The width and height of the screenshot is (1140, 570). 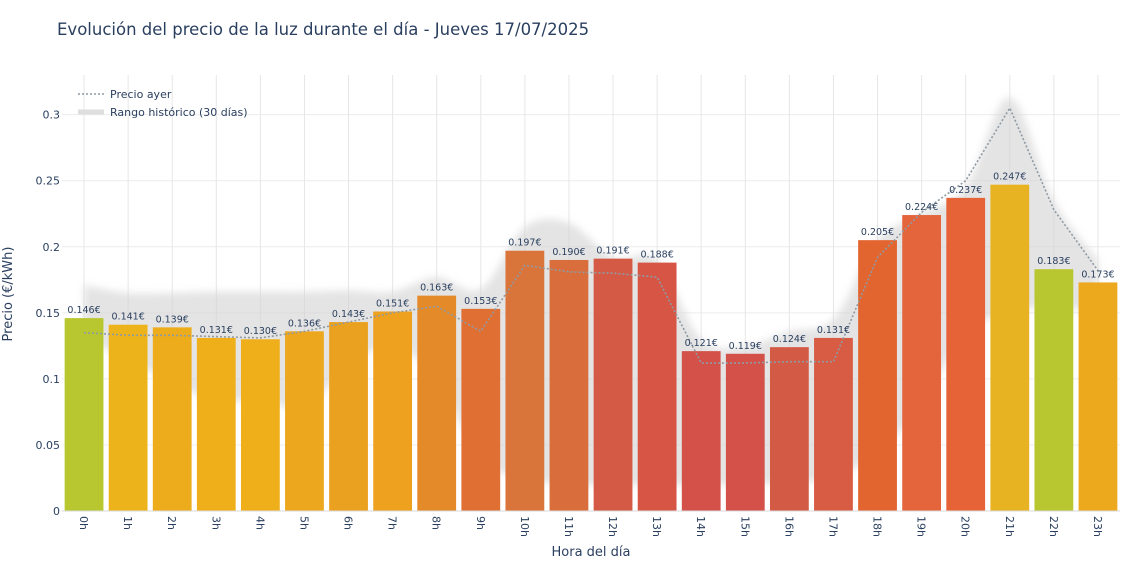 I want to click on bar-value-label: 0.163€, so click(x=436, y=288).